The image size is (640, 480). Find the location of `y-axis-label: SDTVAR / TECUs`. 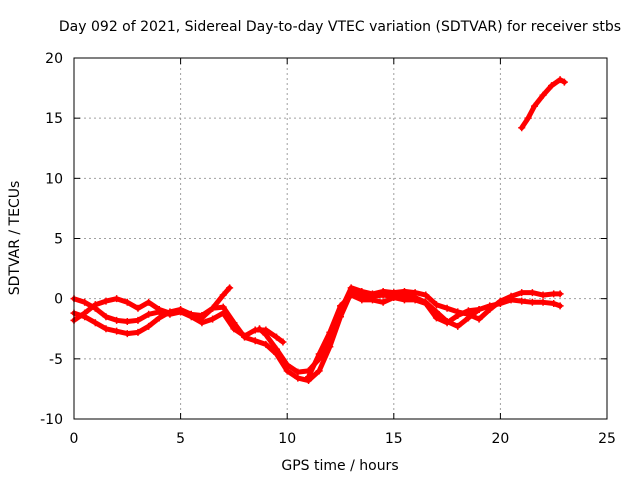

y-axis-label: SDTVAR / TECUs is located at coordinates (15, 238).